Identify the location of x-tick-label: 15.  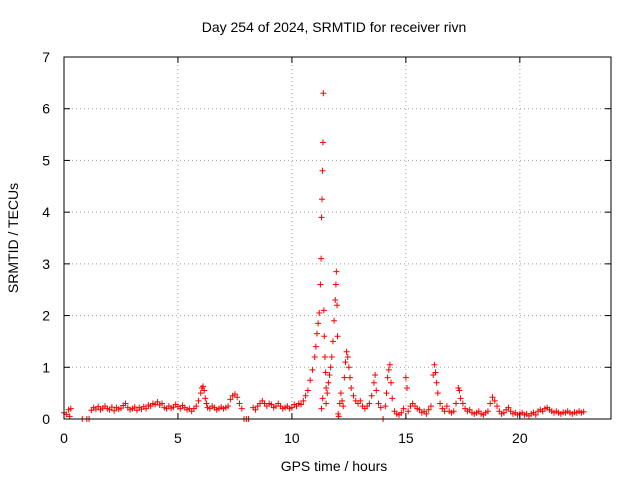
(406, 438).